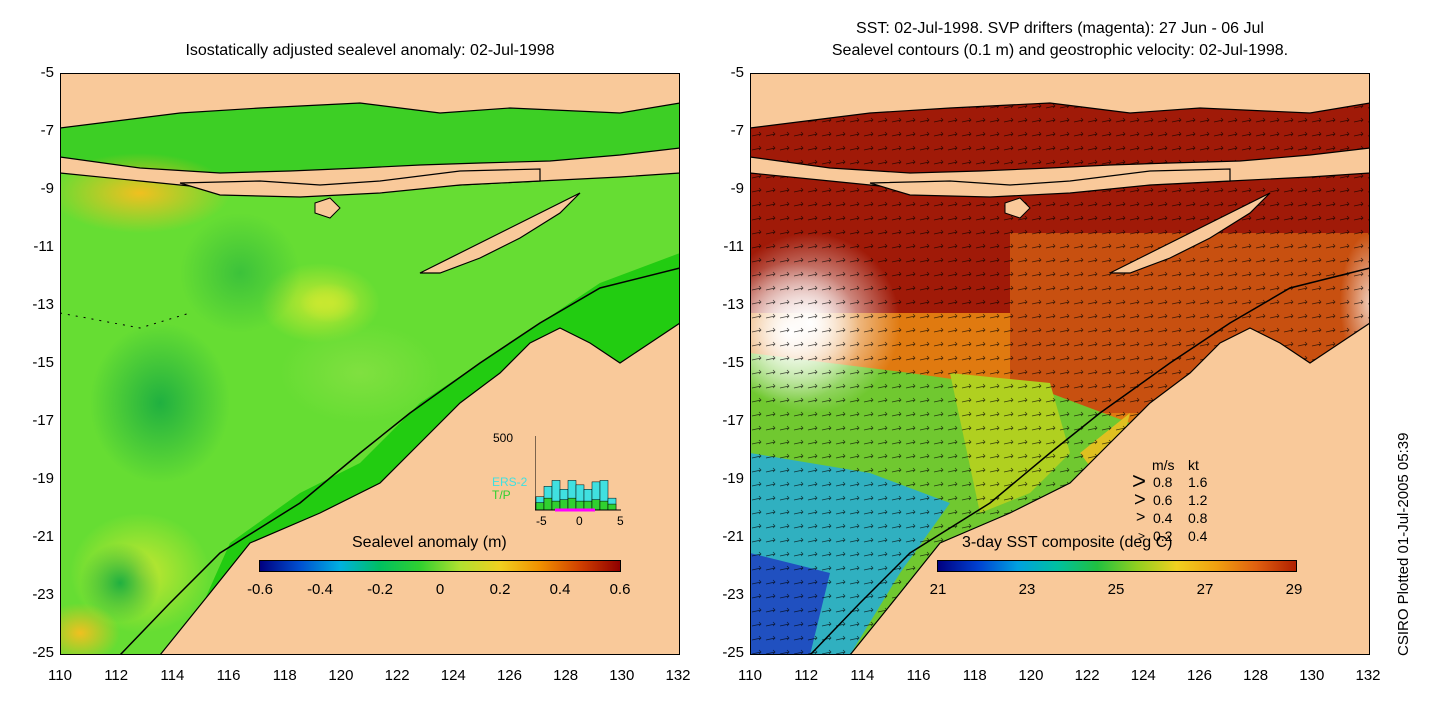 The height and width of the screenshot is (720, 1440). I want to click on left-lat-tick: -13, so click(43, 304).